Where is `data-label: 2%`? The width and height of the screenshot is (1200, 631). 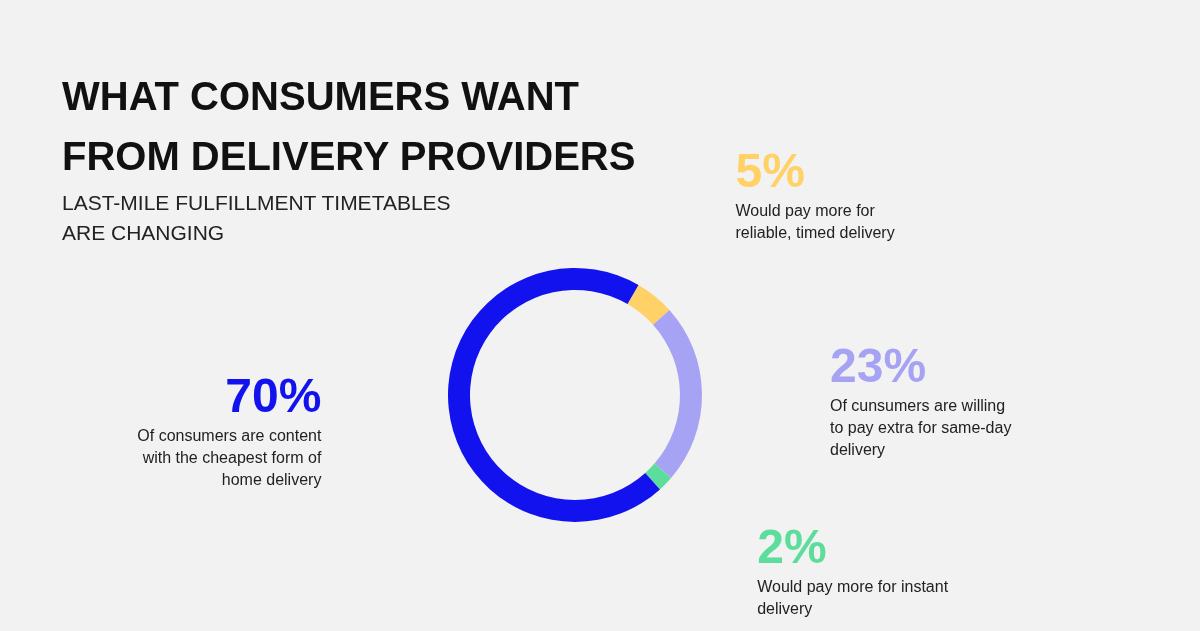
data-label: 2% is located at coordinates (792, 547).